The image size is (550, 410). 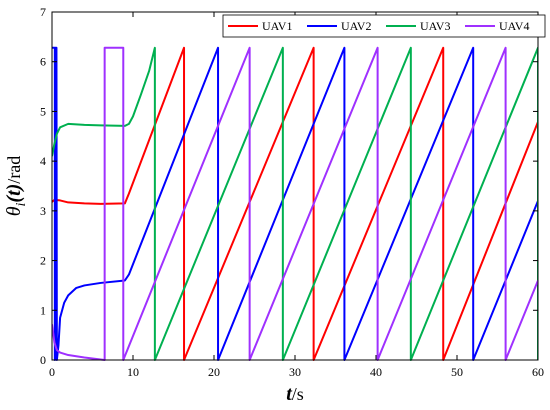 What do you see at coordinates (514, 26) in the screenshot?
I see `legend-label-4: UAV4` at bounding box center [514, 26].